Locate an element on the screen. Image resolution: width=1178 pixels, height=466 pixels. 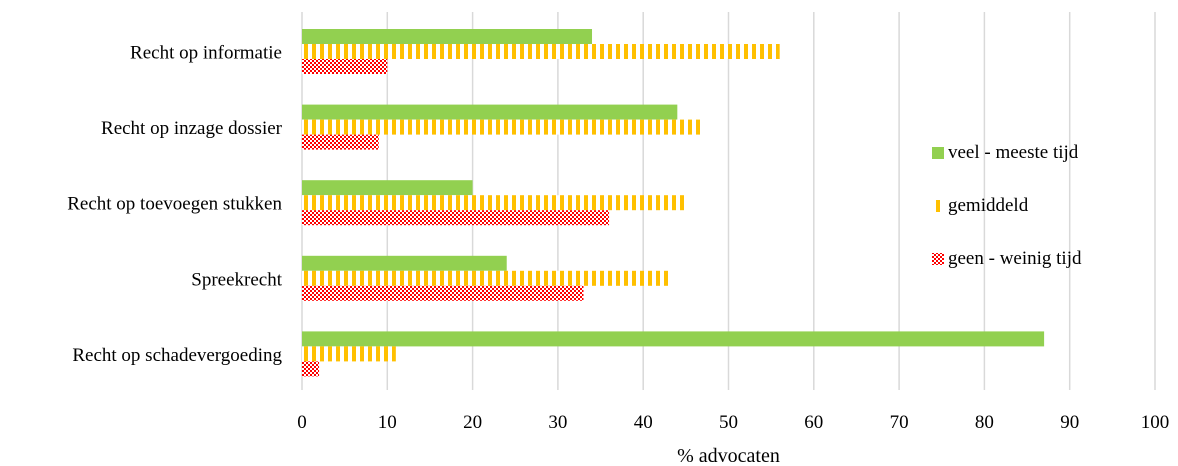
x-tick-label: 60 is located at coordinates (813, 422).